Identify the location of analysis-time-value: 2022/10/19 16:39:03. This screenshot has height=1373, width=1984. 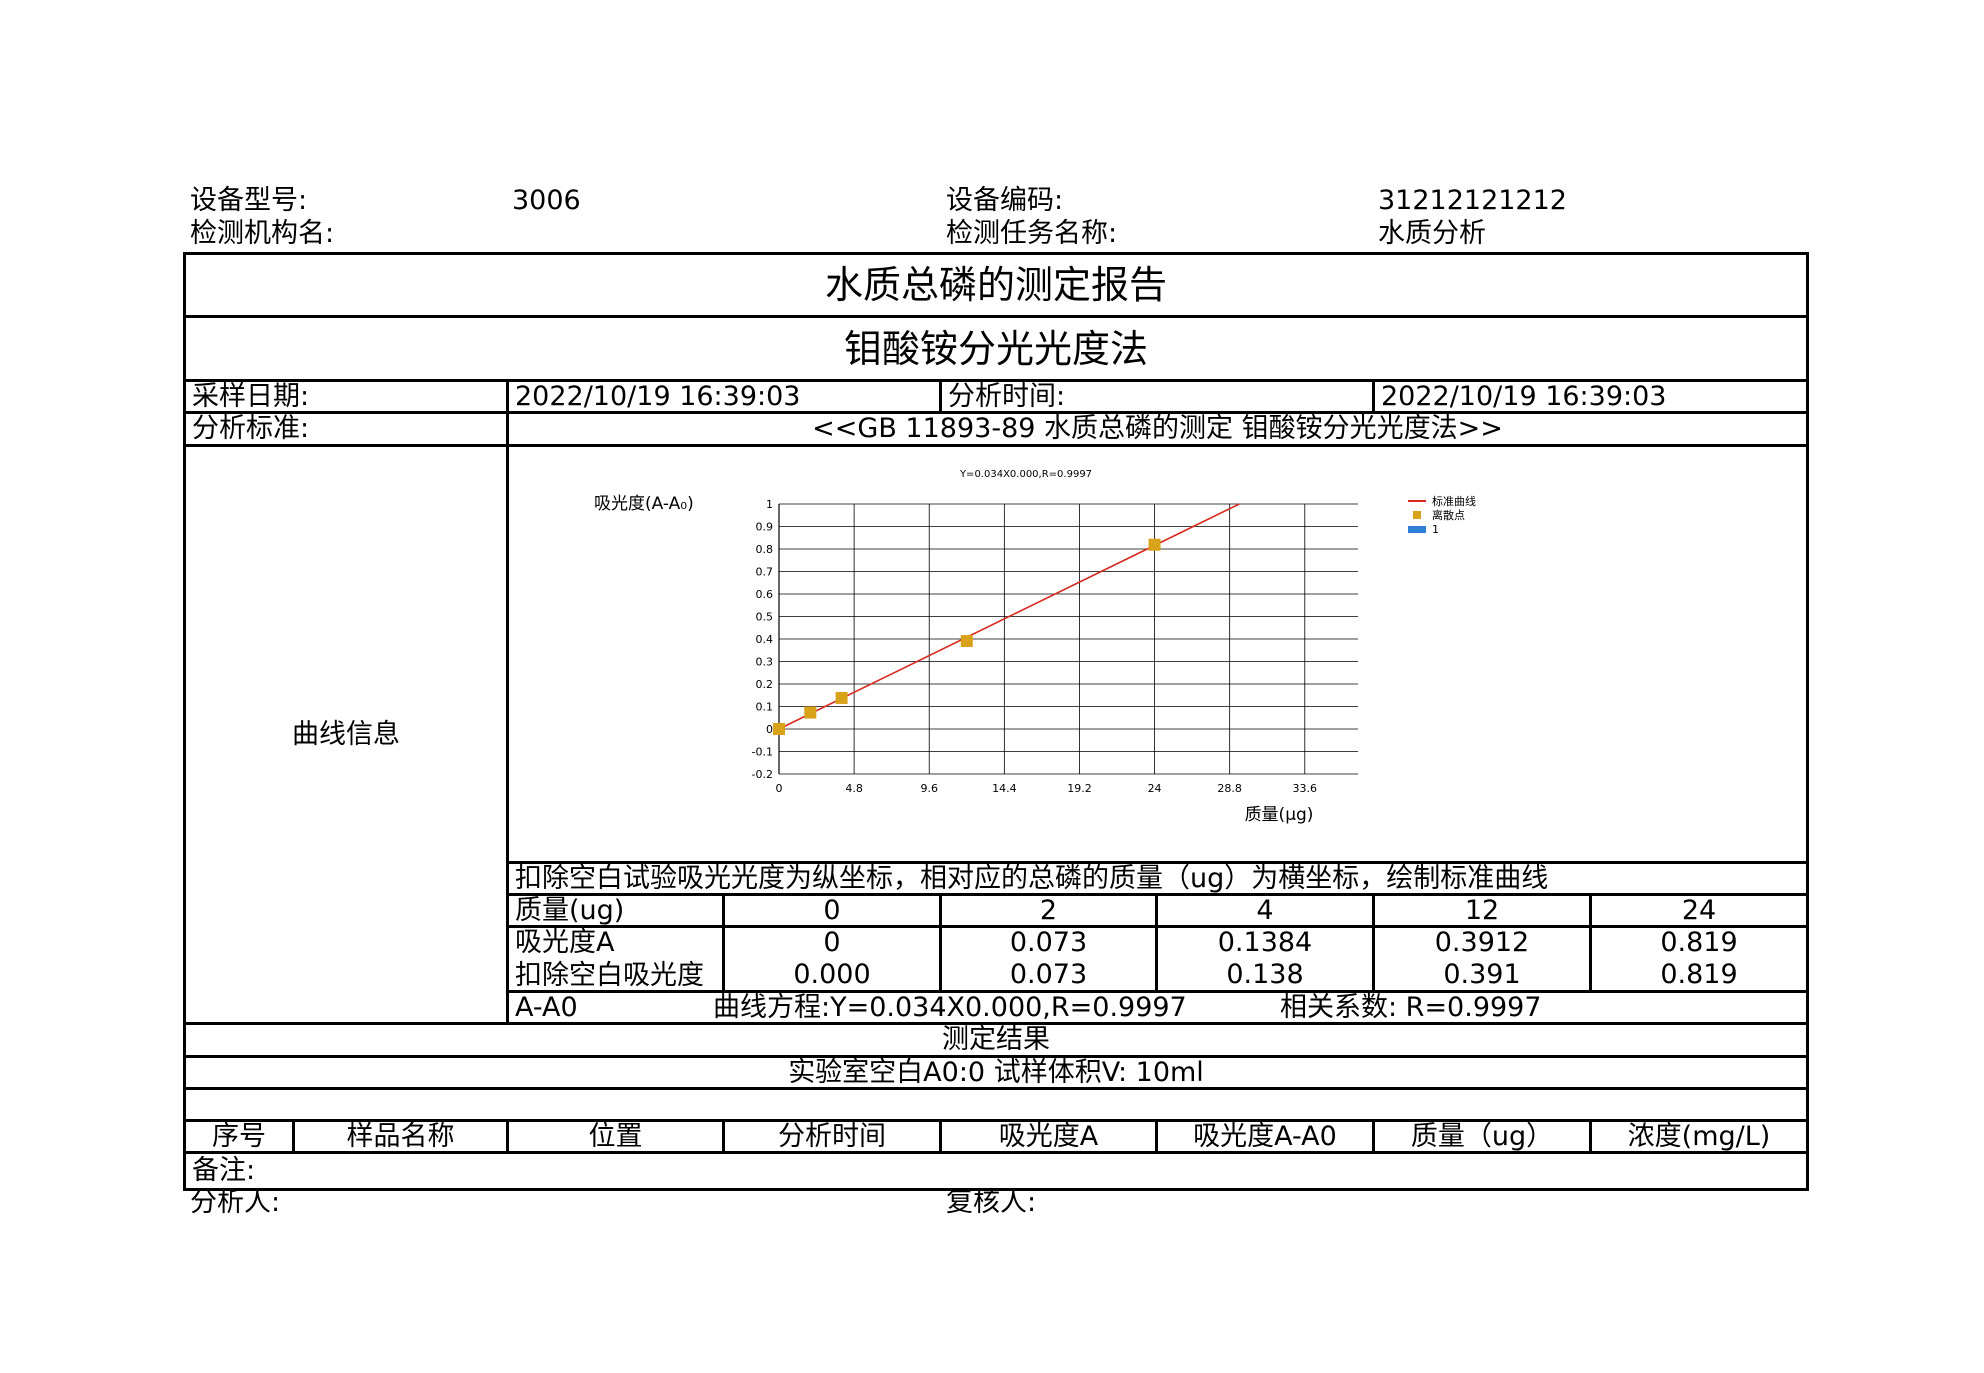
(1524, 396).